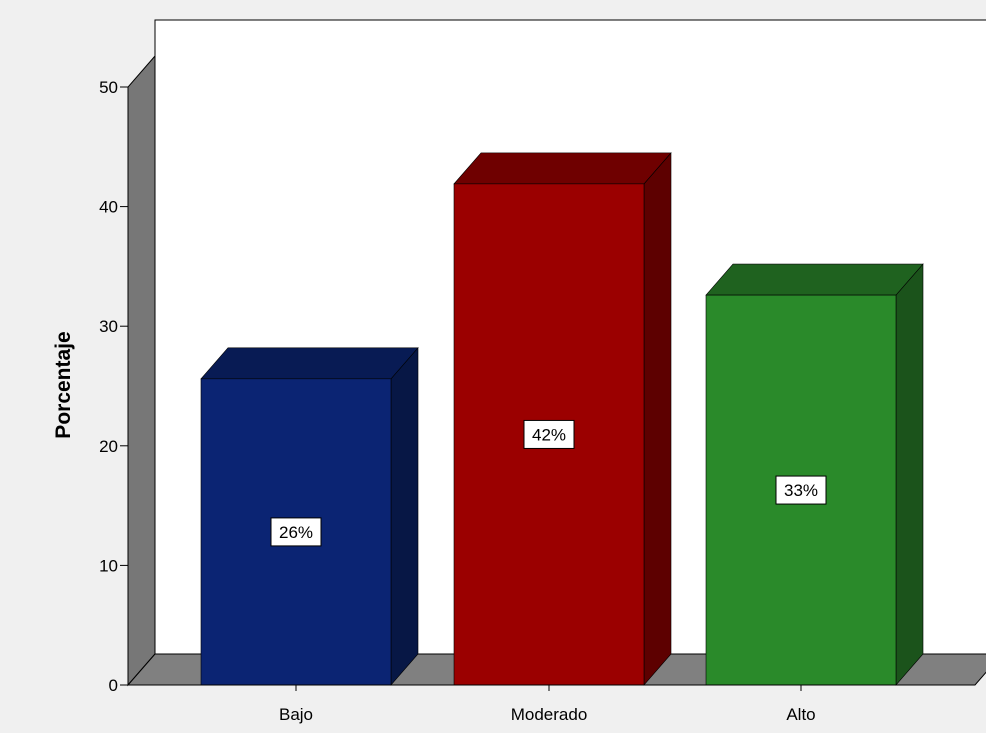 Image resolution: width=986 pixels, height=733 pixels. Describe the element at coordinates (108, 207) in the screenshot. I see `y-tick-label: 40` at that location.